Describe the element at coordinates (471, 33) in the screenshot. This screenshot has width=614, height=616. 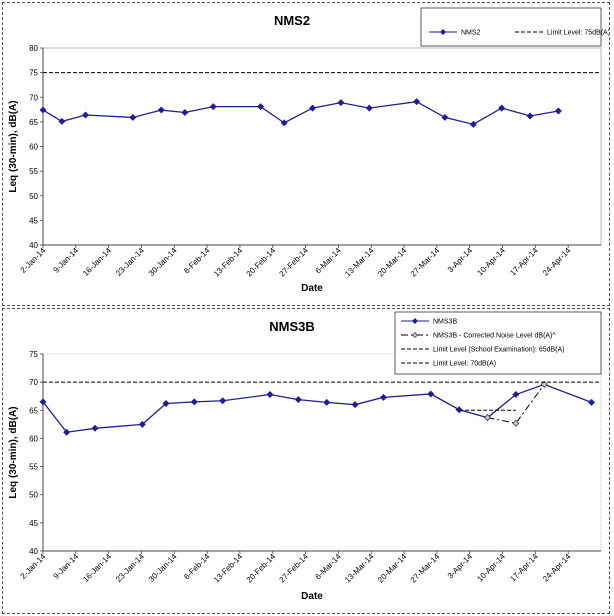
I see `legend-label: NMS2` at that location.